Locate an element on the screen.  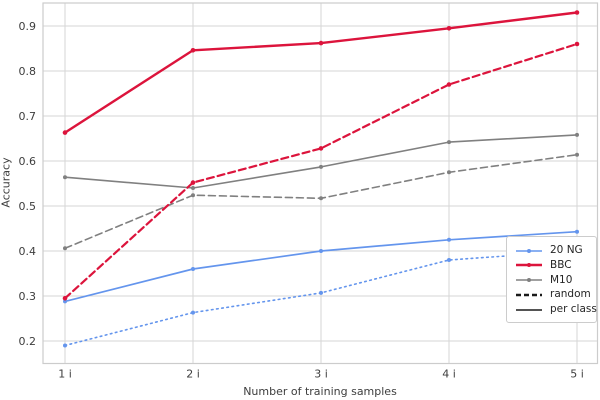
y-axis-label: Accuracy is located at coordinates (6, 182).